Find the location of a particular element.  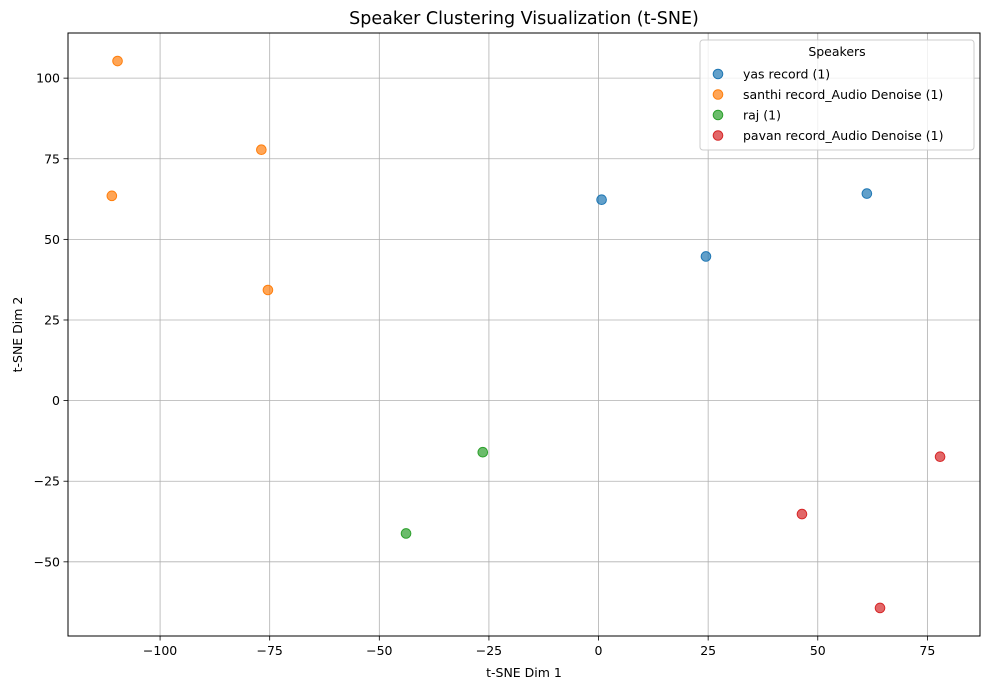

y-tick-label: 0 is located at coordinates (56, 400).